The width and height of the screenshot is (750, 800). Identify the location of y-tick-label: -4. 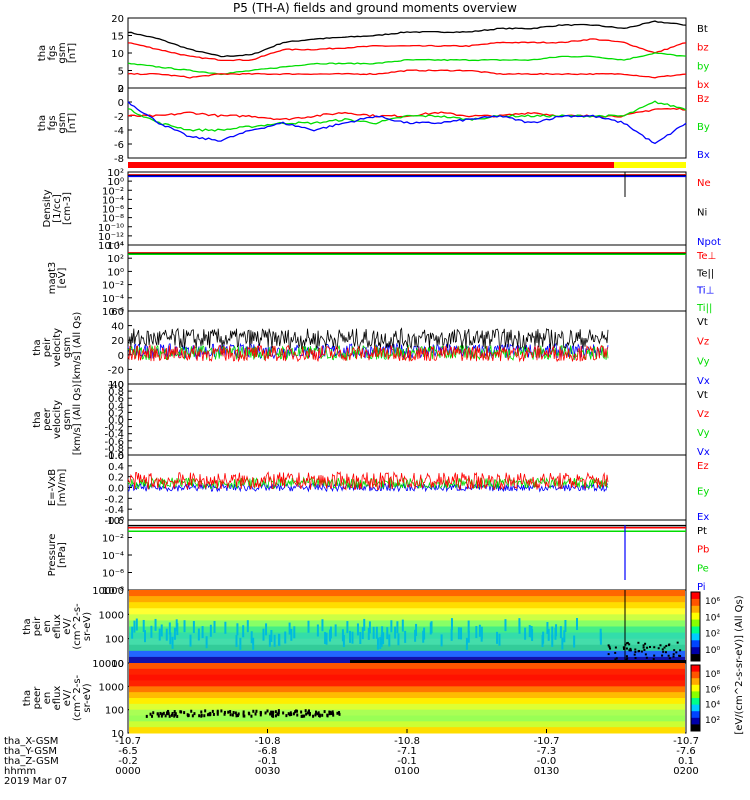
(119, 131).